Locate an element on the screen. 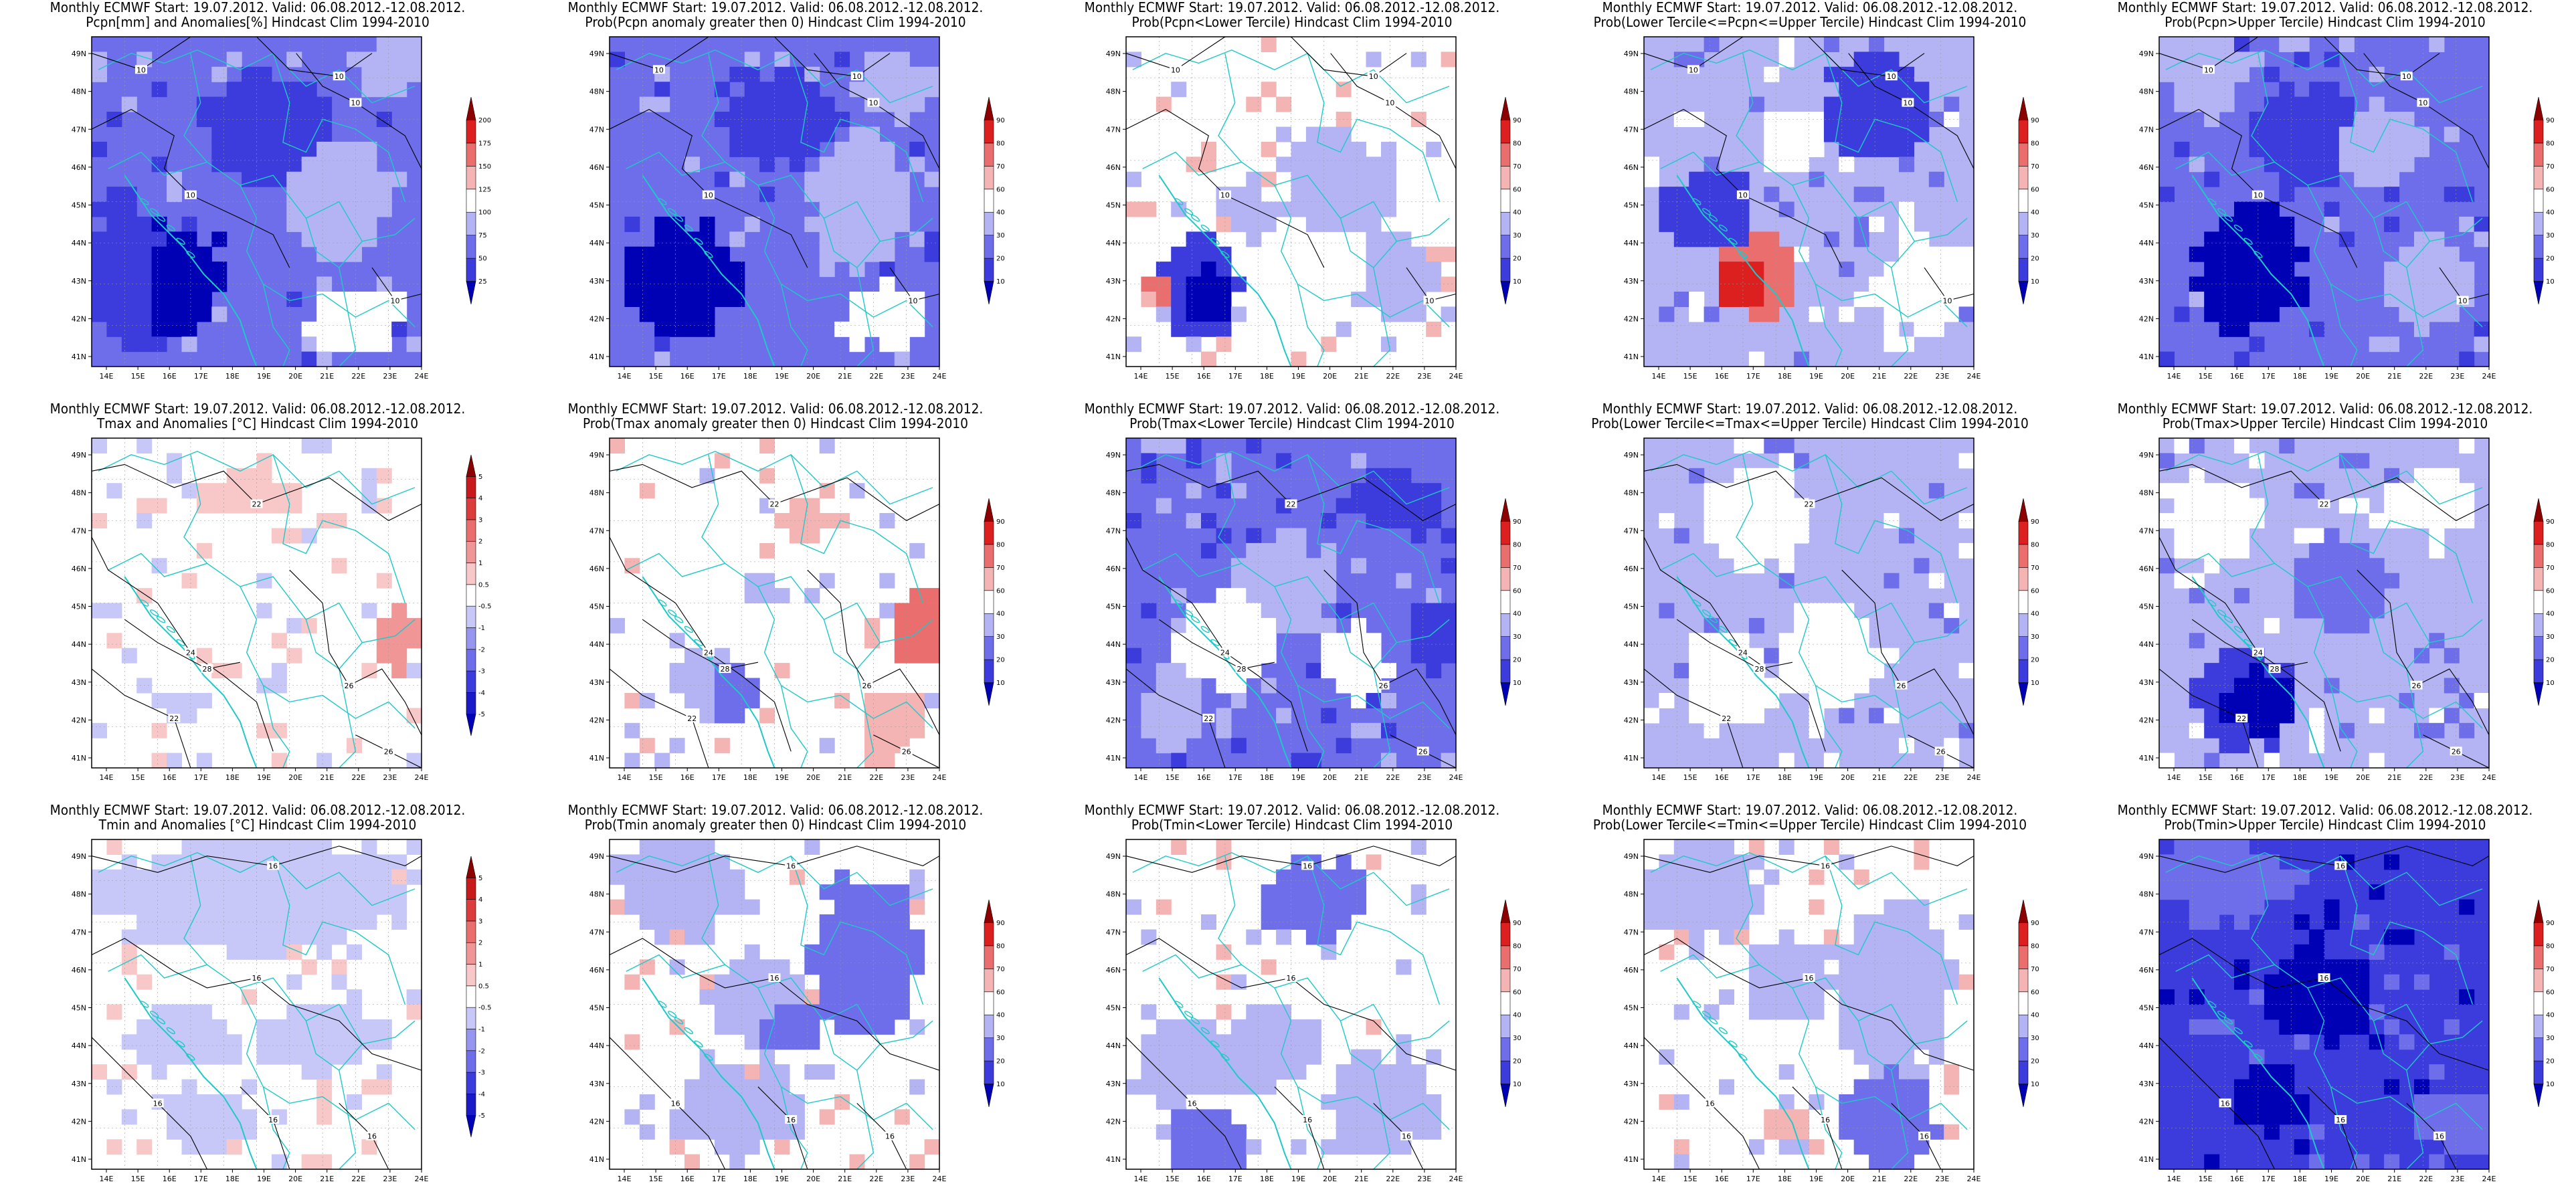  contour-label: 26 is located at coordinates (1901, 686).